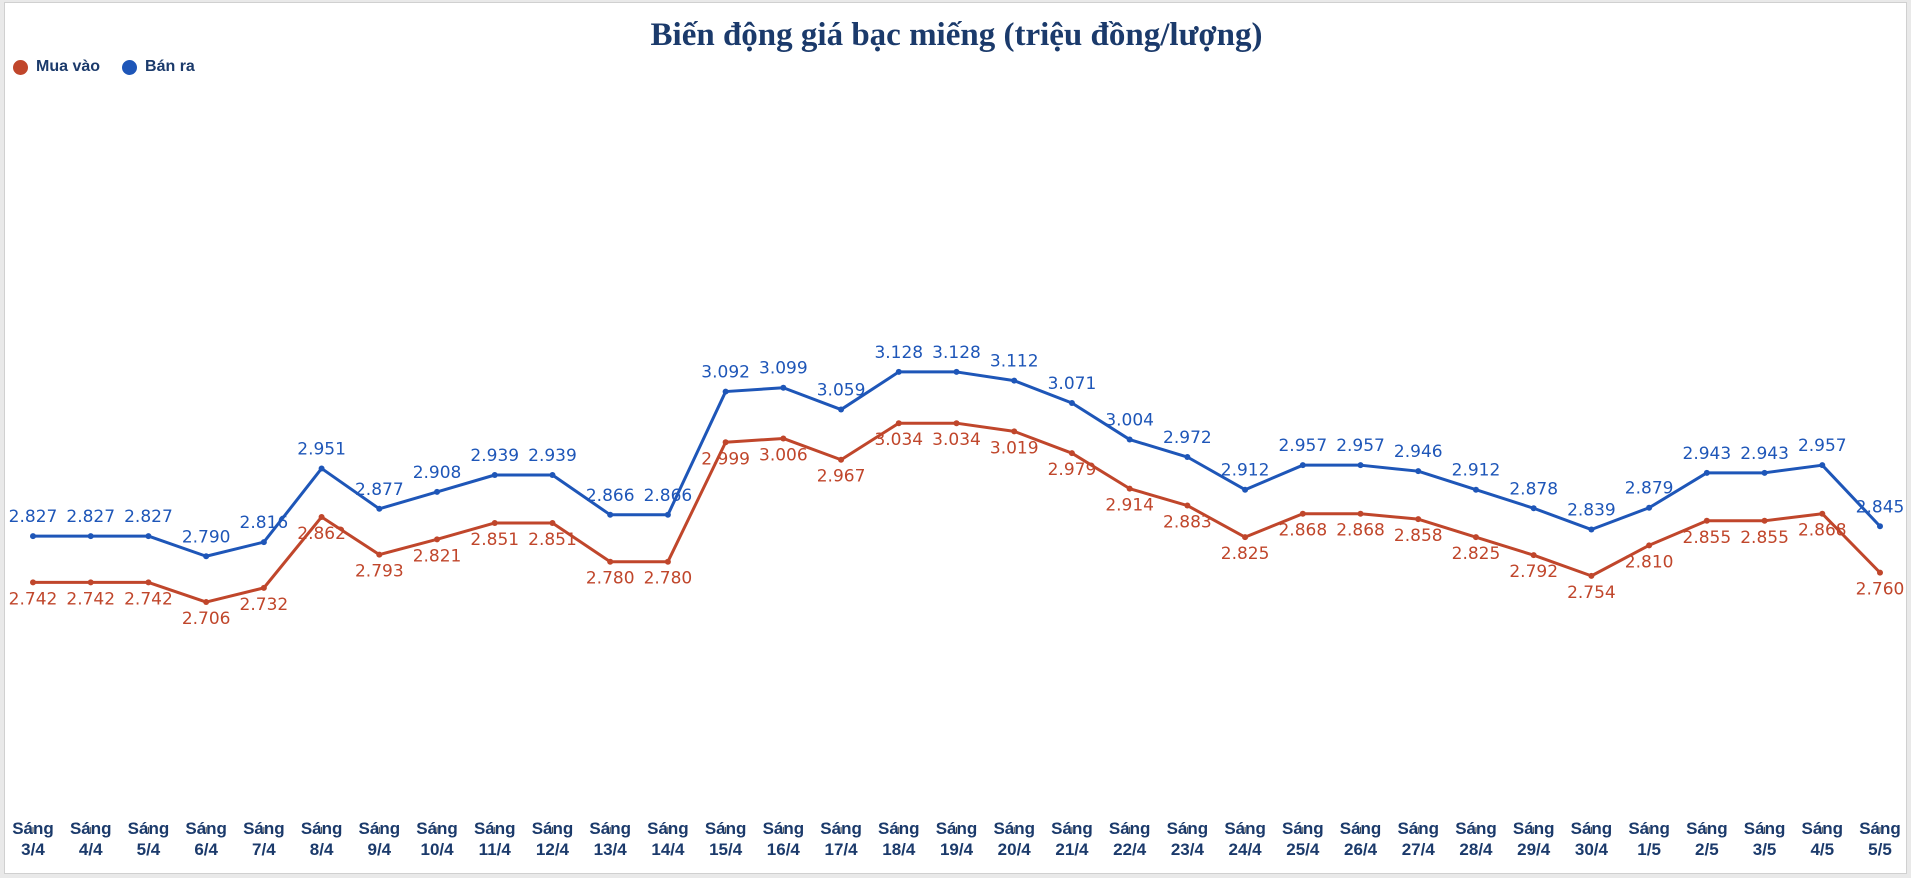  Describe the element at coordinates (1707, 849) in the screenshot. I see `x-tick-label: 2/5` at that location.